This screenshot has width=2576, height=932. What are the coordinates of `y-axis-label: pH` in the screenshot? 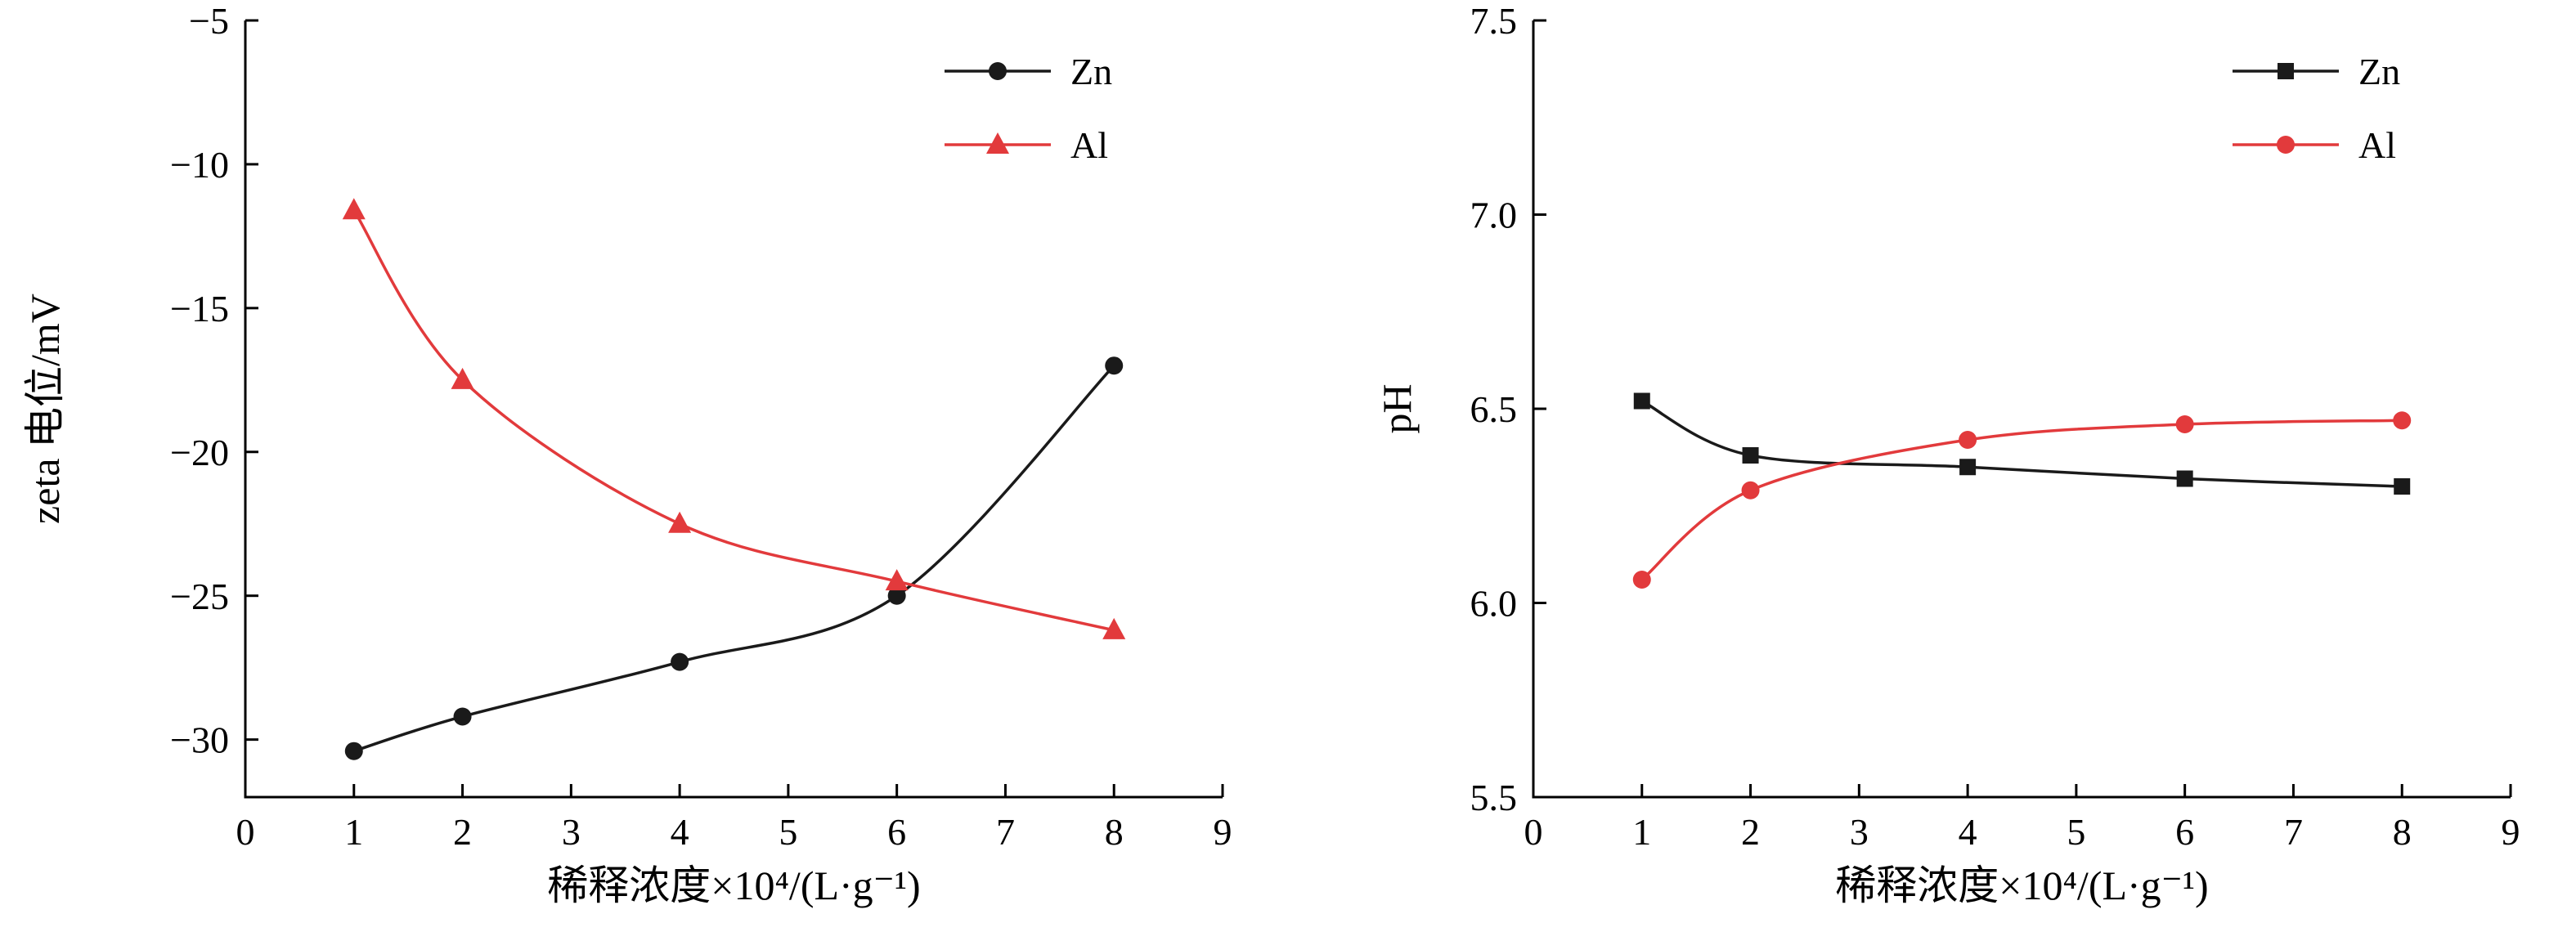 It's located at (1397, 408).